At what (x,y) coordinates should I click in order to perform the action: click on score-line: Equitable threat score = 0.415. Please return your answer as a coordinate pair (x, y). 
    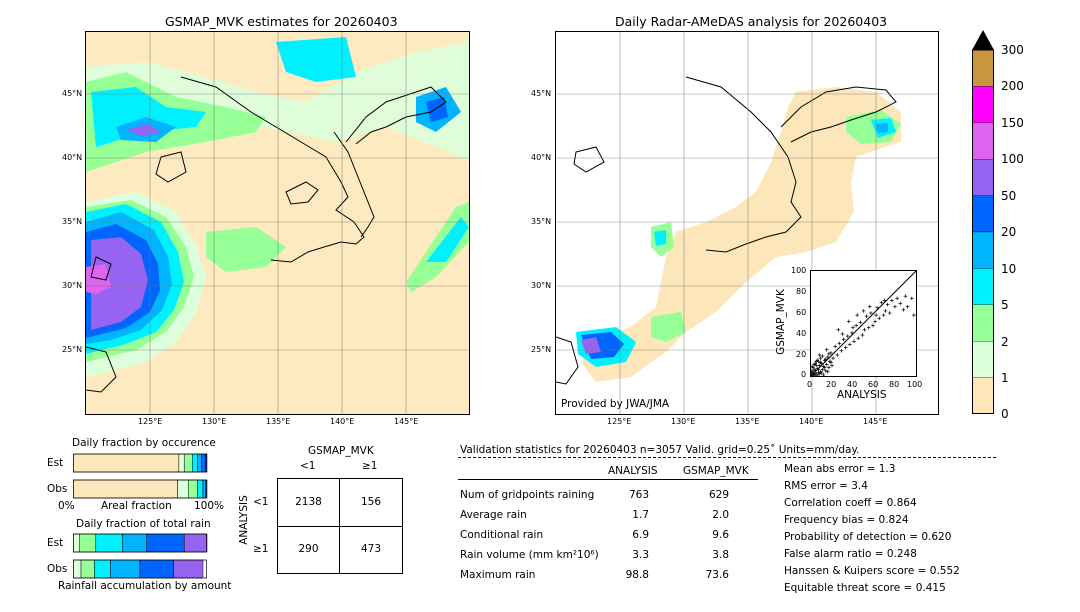
    Looking at the image, I should click on (865, 588).